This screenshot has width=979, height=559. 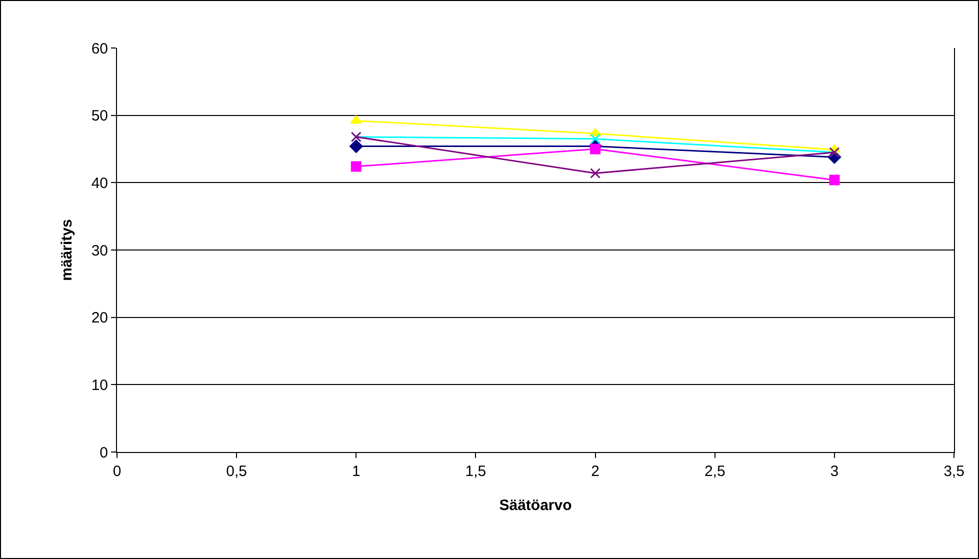 I want to click on y-tick-label: 40, so click(x=99, y=183).